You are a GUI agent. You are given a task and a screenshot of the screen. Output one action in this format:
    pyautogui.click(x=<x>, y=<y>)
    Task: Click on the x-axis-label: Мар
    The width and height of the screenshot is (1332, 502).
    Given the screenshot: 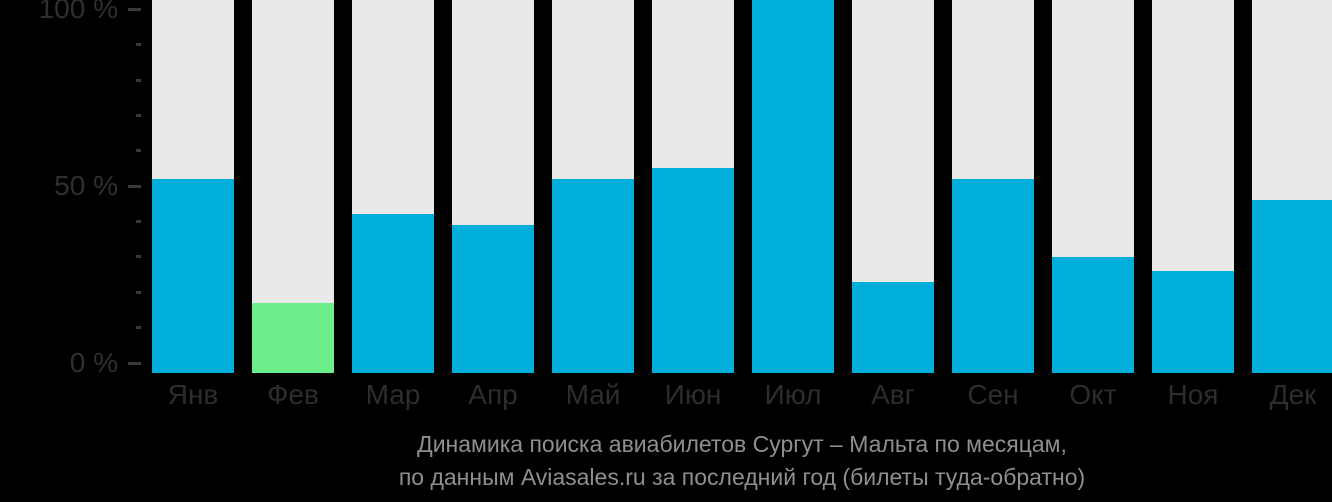 What is the action you would take?
    pyautogui.click(x=393, y=394)
    